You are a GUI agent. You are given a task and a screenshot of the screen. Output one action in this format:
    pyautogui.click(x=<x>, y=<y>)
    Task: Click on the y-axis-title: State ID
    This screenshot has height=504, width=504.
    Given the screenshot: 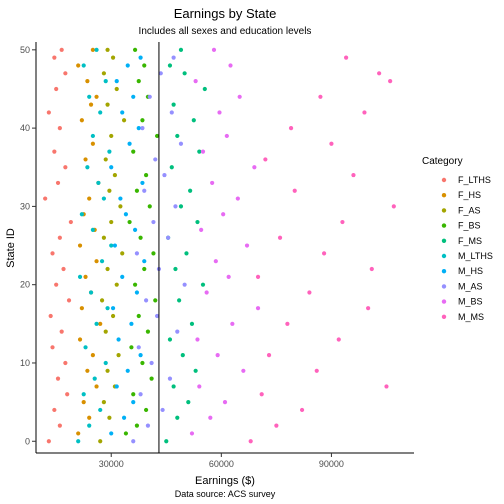 What is the action you would take?
    pyautogui.click(x=11, y=248)
    